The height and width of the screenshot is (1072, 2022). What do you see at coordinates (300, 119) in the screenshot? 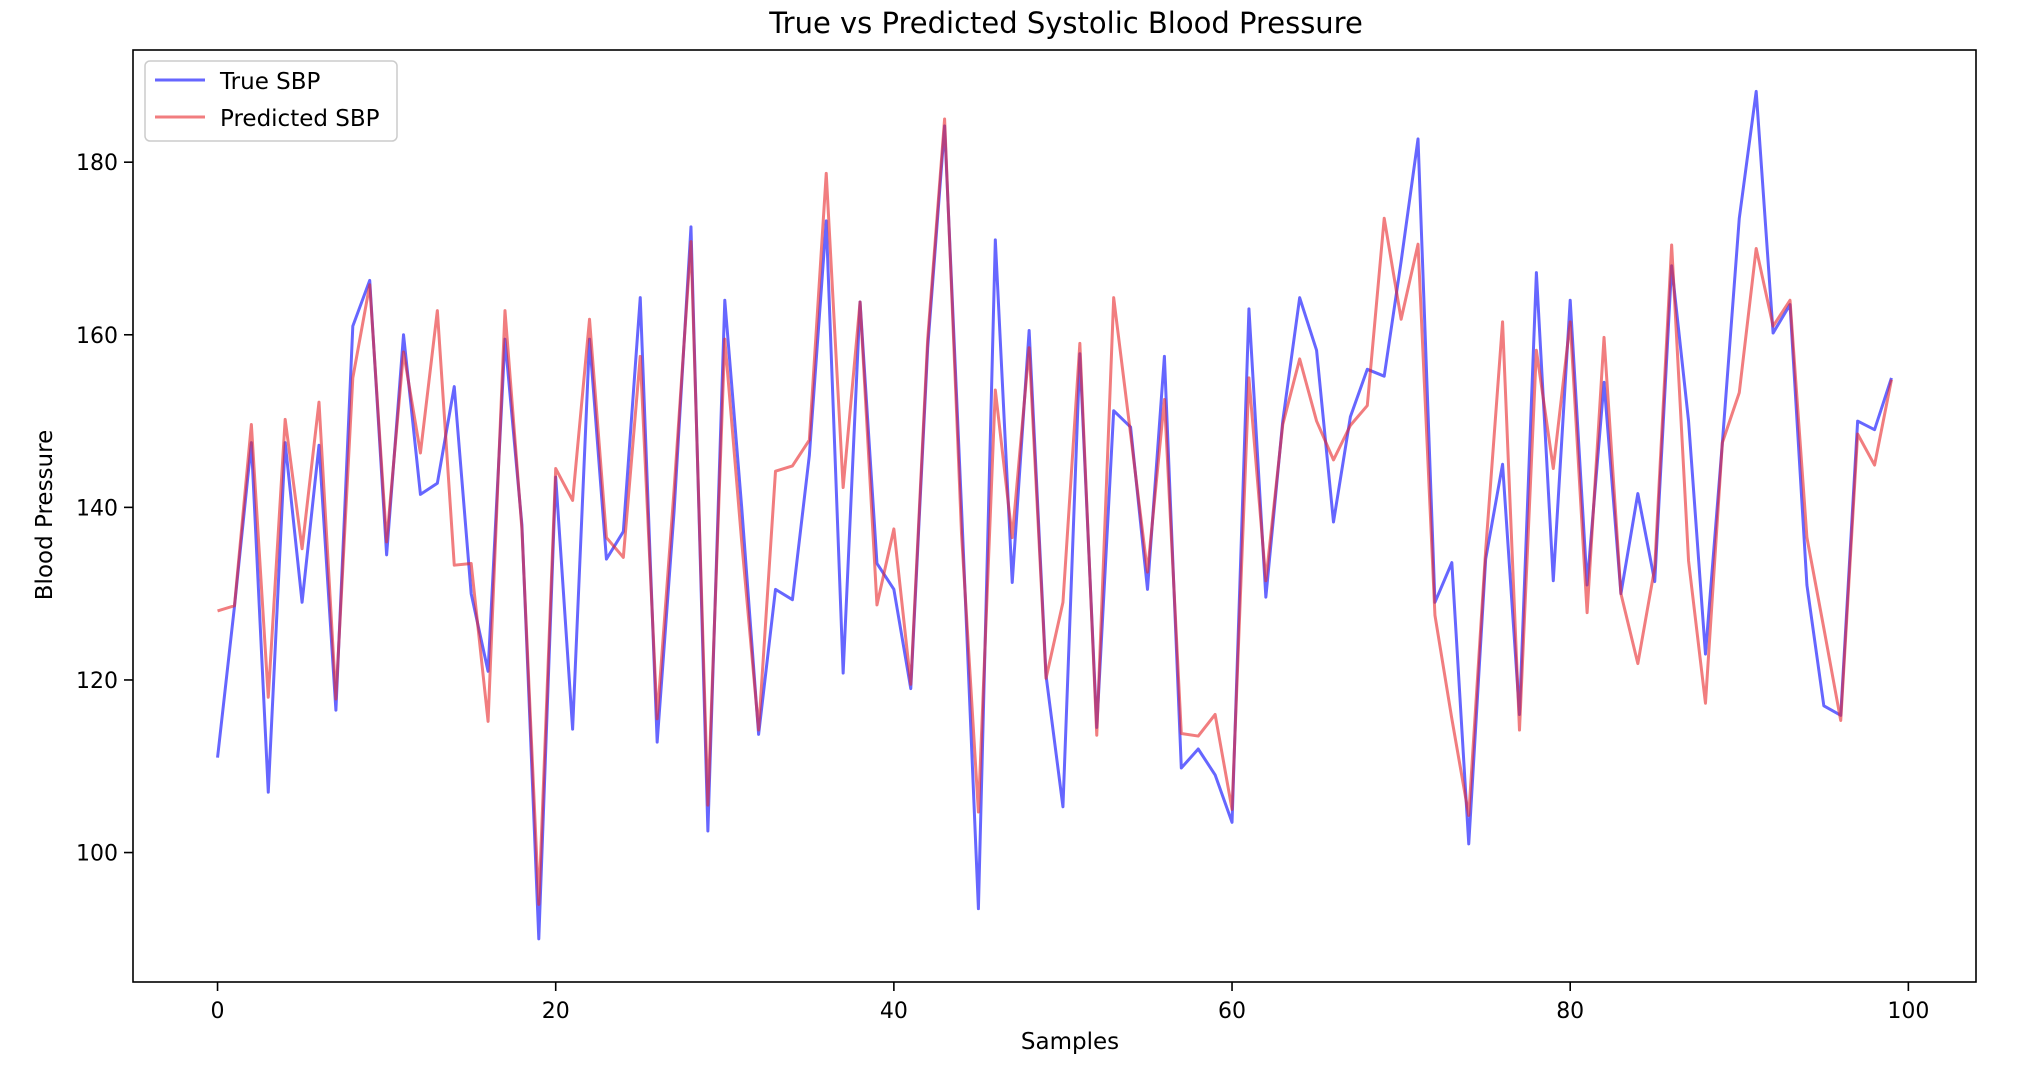
I see `legend-label-predicted-sbp: Predicted SBP` at bounding box center [300, 119].